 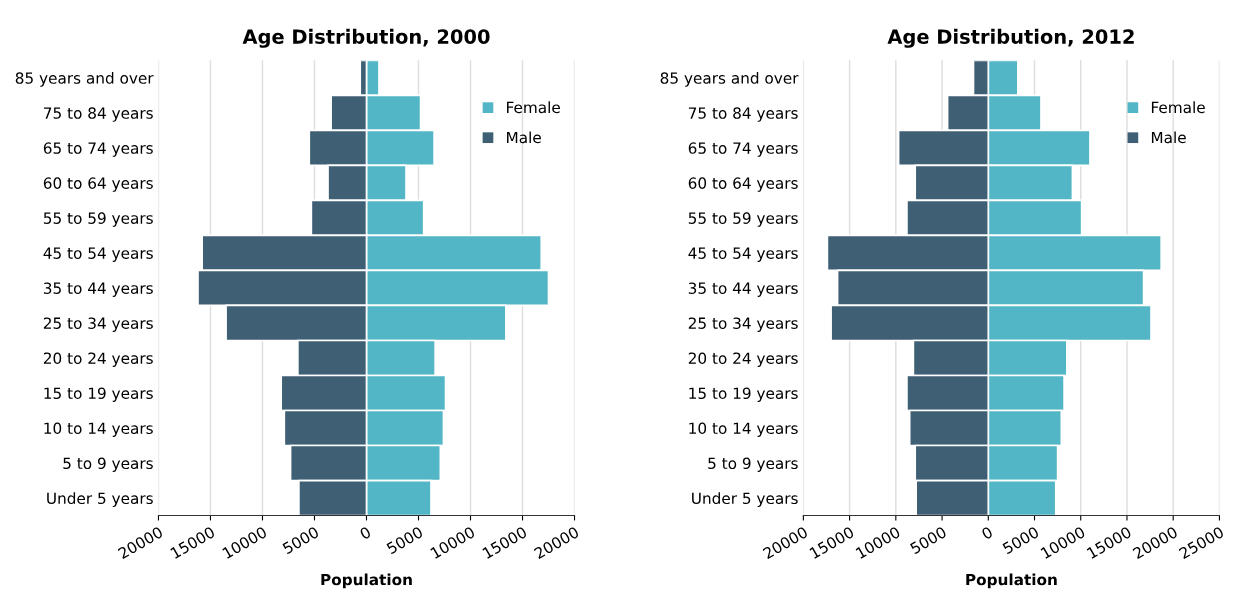 I want to click on chart-title: Age Distribution, 2012, so click(x=1010, y=38).